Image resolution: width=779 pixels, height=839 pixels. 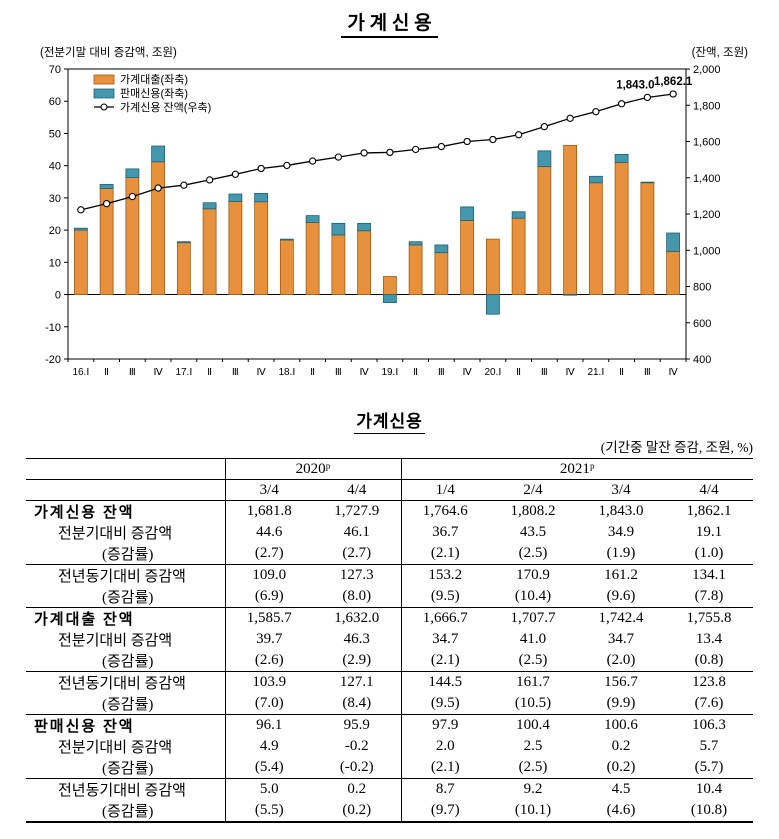 What do you see at coordinates (621, 725) in the screenshot?
I see `value-cell: 100.6` at bounding box center [621, 725].